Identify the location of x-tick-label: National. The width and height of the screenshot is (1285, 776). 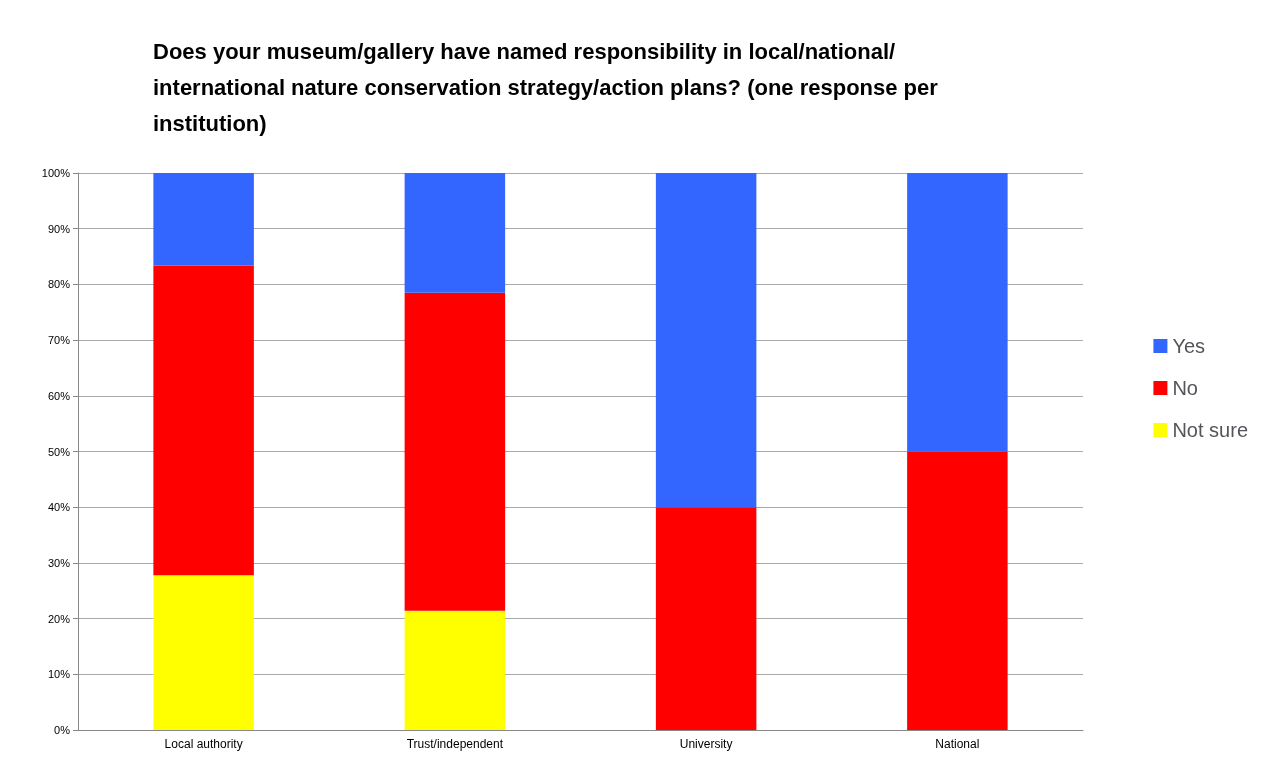
(957, 744).